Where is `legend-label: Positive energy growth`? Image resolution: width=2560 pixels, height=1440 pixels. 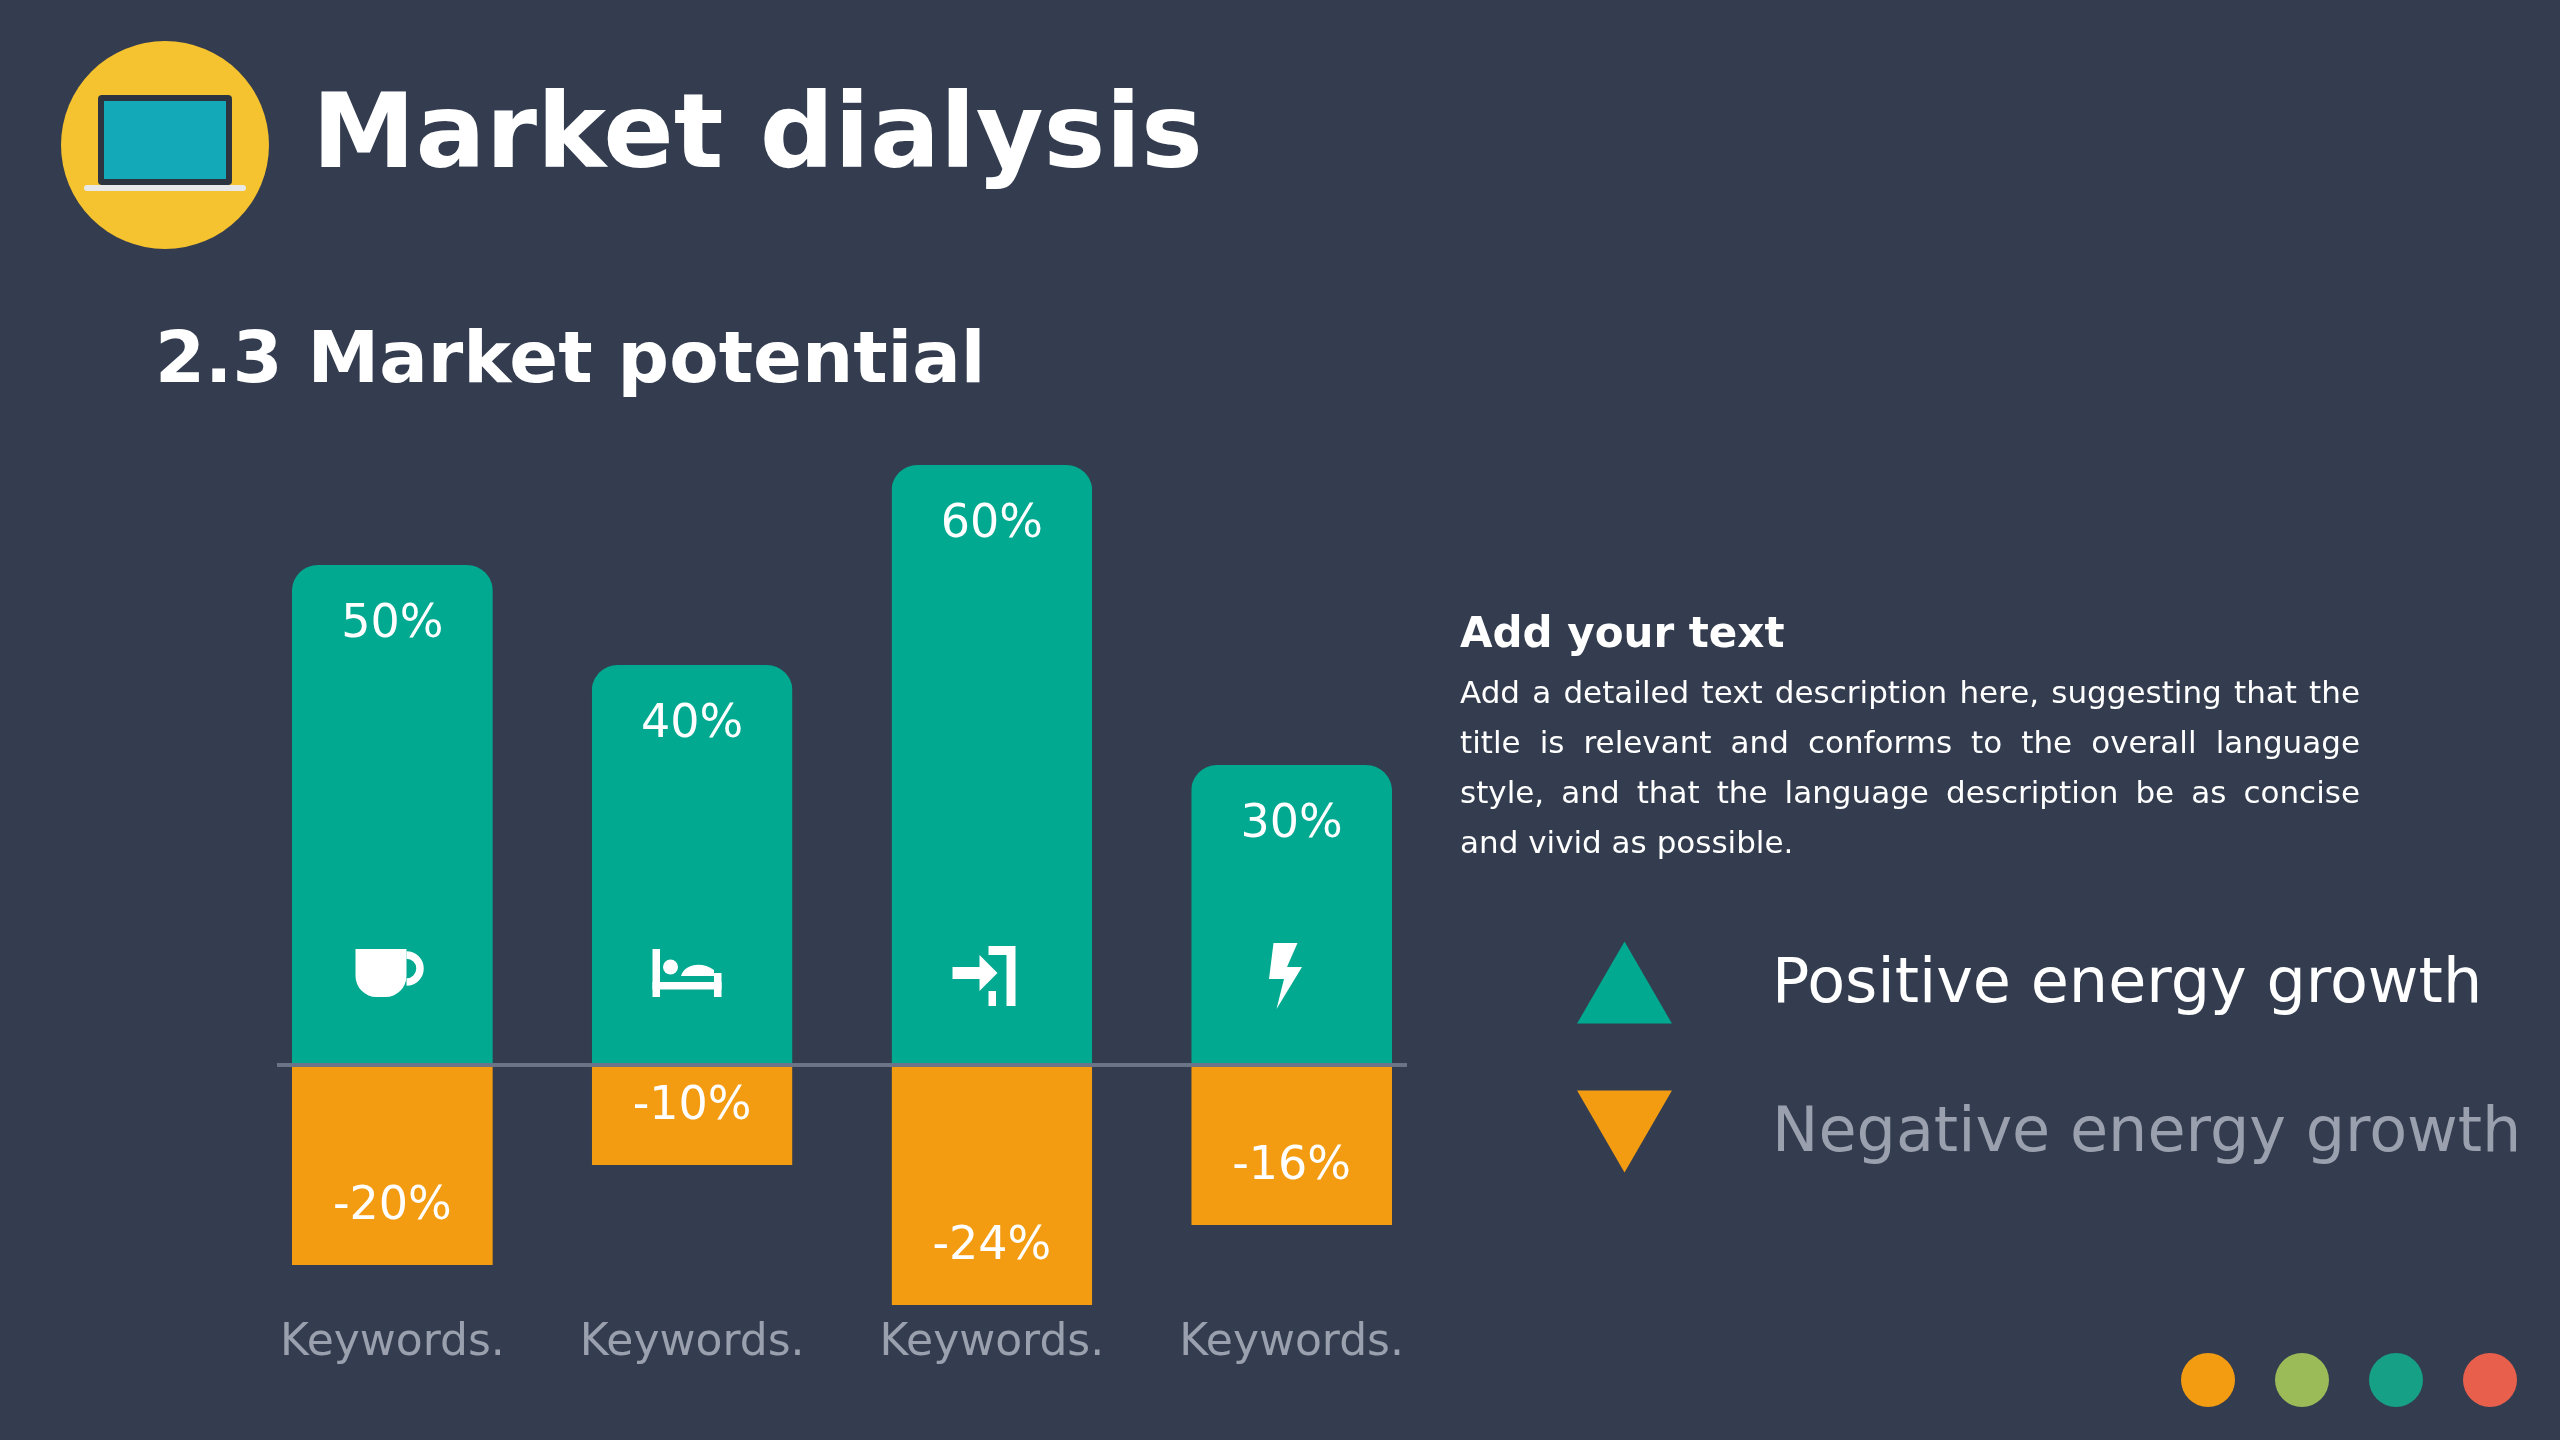 legend-label: Positive energy growth is located at coordinates (2127, 980).